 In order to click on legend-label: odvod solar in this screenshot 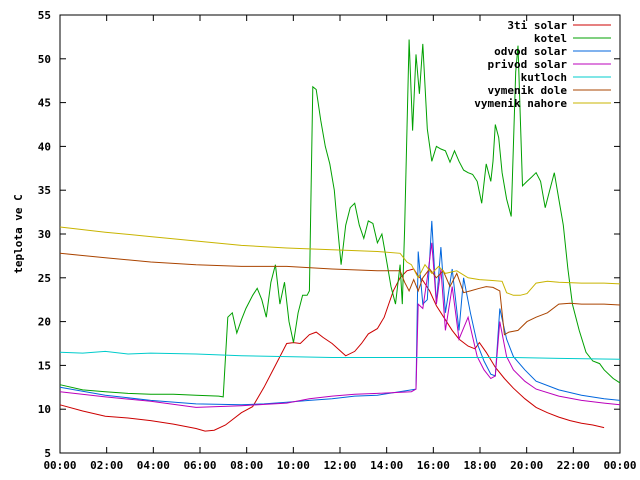, I will do `click(530, 51)`.